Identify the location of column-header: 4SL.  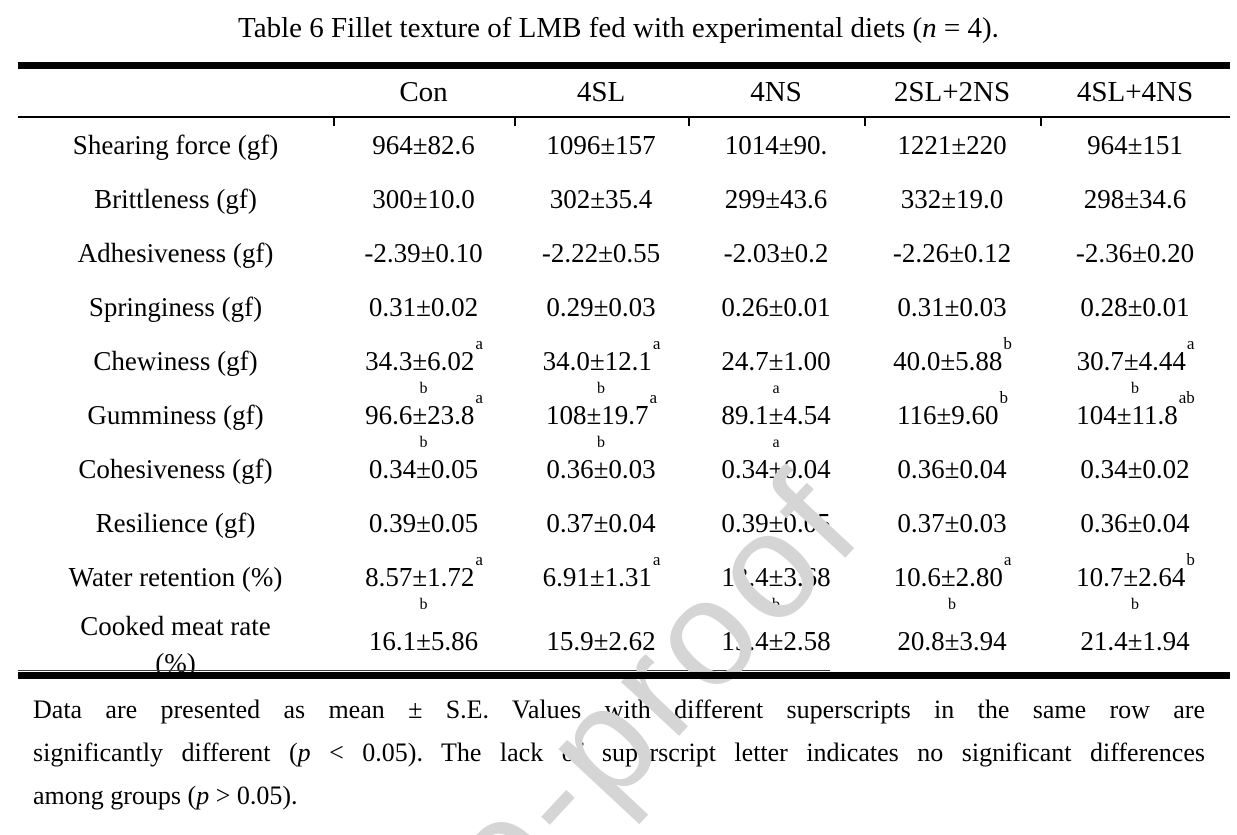
(601, 91).